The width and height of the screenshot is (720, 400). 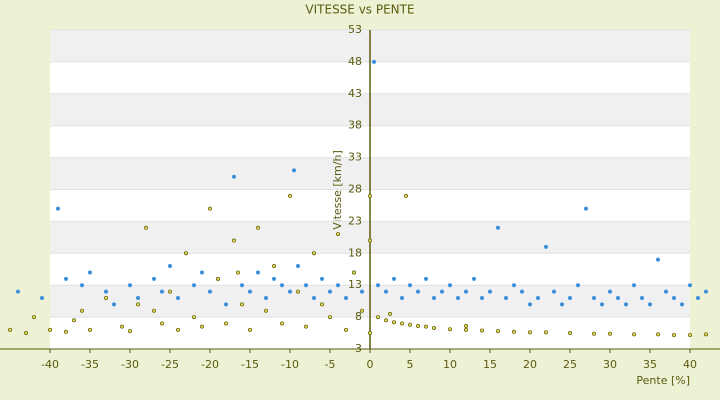 What do you see at coordinates (50, 364) in the screenshot?
I see `x-tick-label: -40` at bounding box center [50, 364].